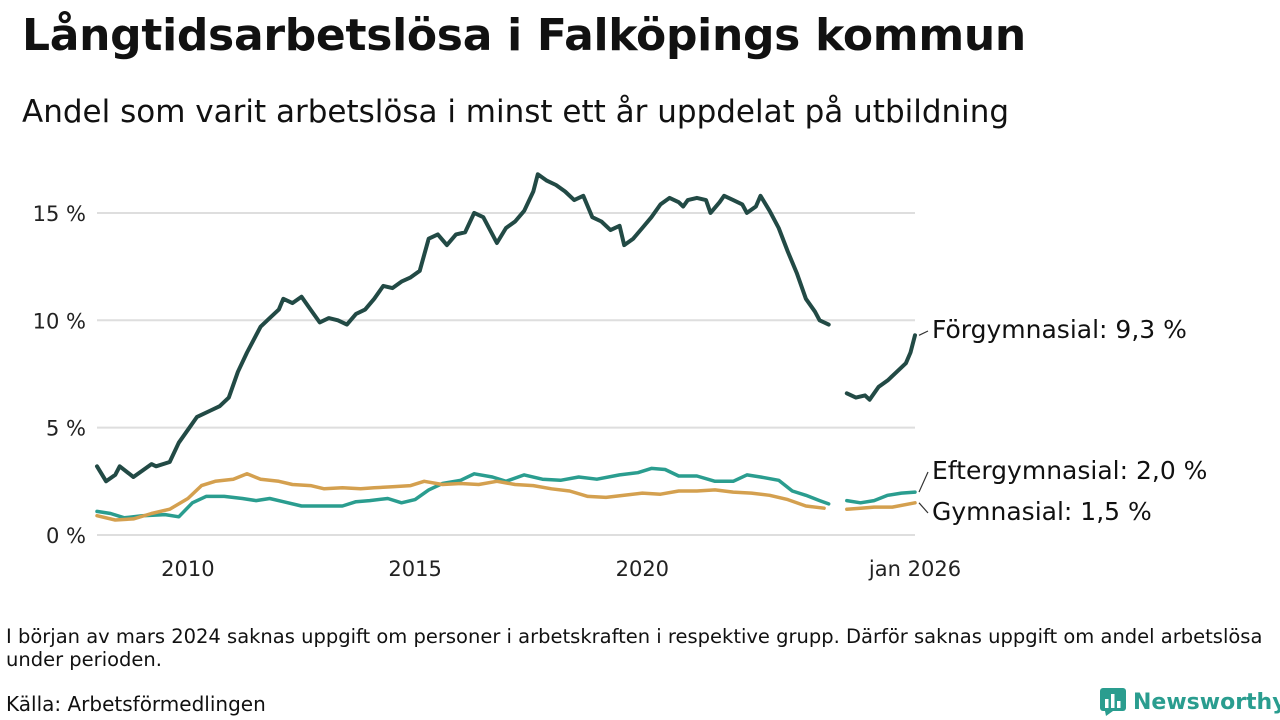 This screenshot has height=720, width=1280. What do you see at coordinates (881, 506) in the screenshot?
I see `series-line-gymnasial-seg1` at bounding box center [881, 506].